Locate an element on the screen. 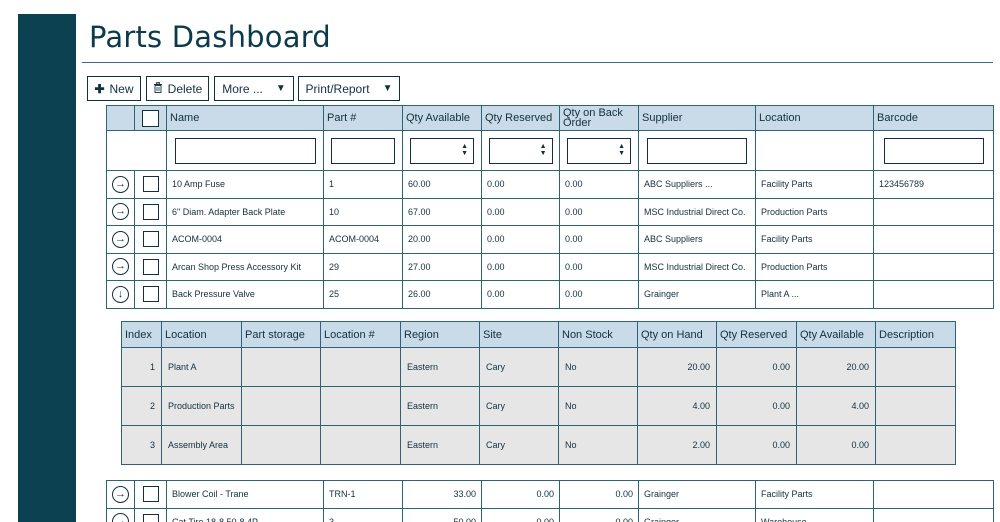 The image size is (1000, 522). sub-header-non-stock: Non Stock is located at coordinates (598, 334).